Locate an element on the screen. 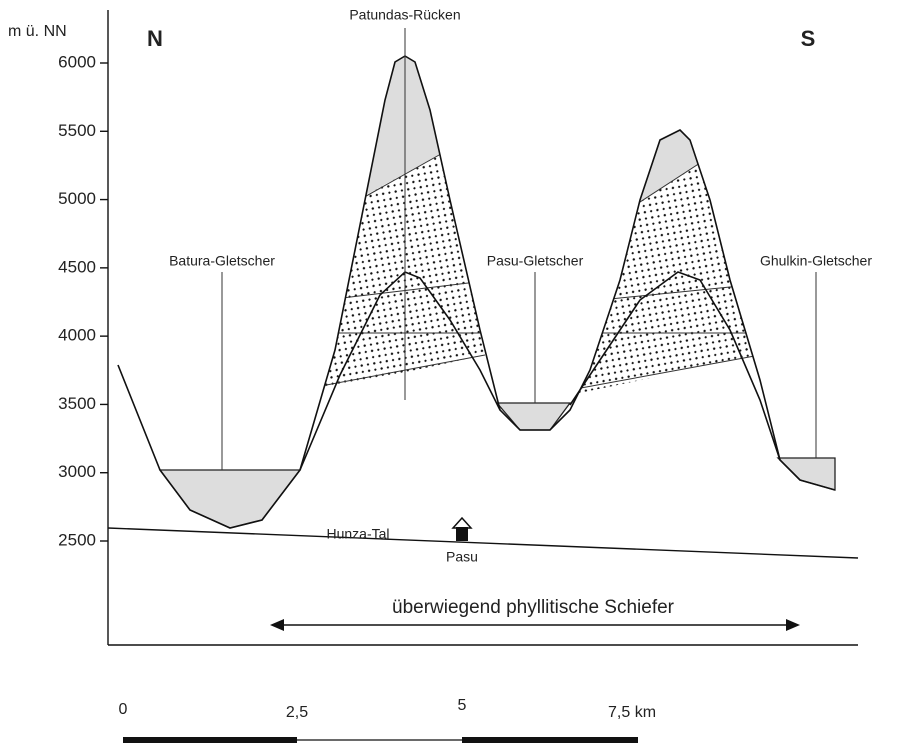  feature-label: Batura-Gletscher is located at coordinates (222, 261).